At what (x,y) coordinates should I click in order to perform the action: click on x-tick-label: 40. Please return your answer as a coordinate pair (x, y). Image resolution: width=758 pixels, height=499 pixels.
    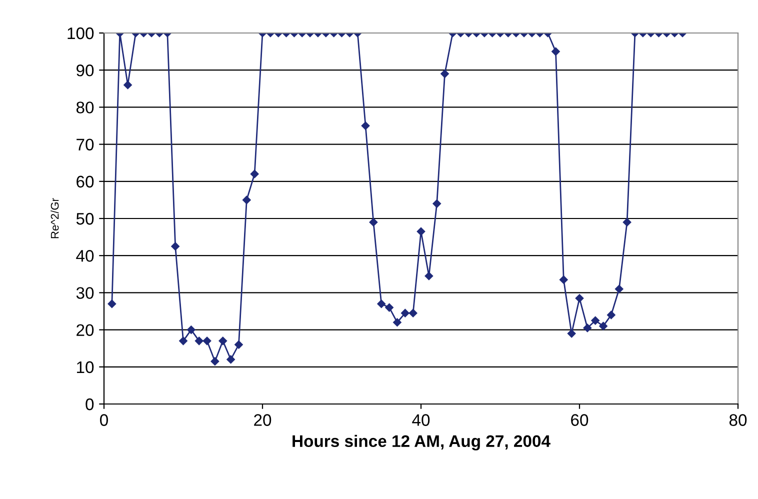
    Looking at the image, I should click on (421, 420).